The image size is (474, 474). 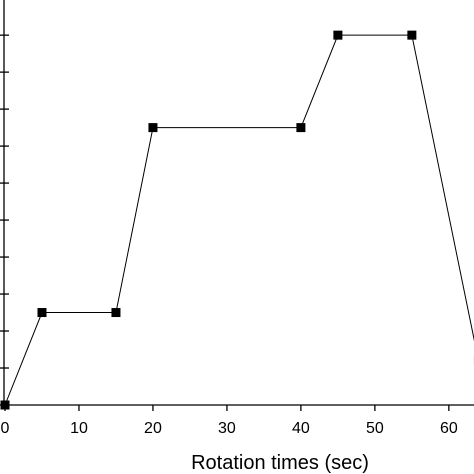 I want to click on x-tick-label: 30, so click(x=227, y=428).